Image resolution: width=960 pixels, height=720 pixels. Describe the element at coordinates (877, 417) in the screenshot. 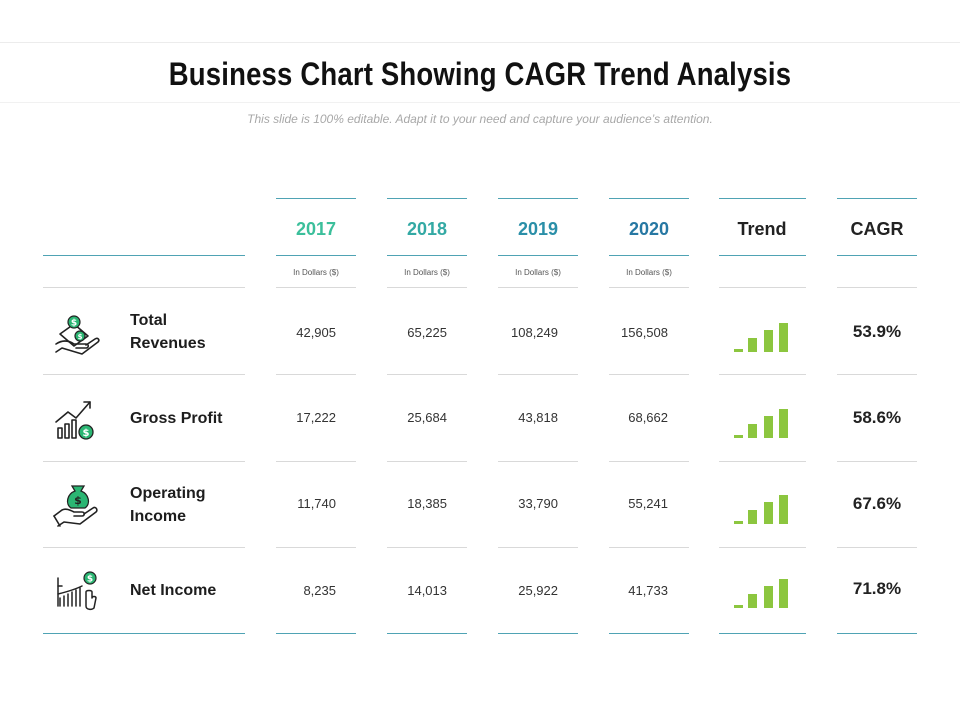

I see `cagr-value: 58.6%` at that location.